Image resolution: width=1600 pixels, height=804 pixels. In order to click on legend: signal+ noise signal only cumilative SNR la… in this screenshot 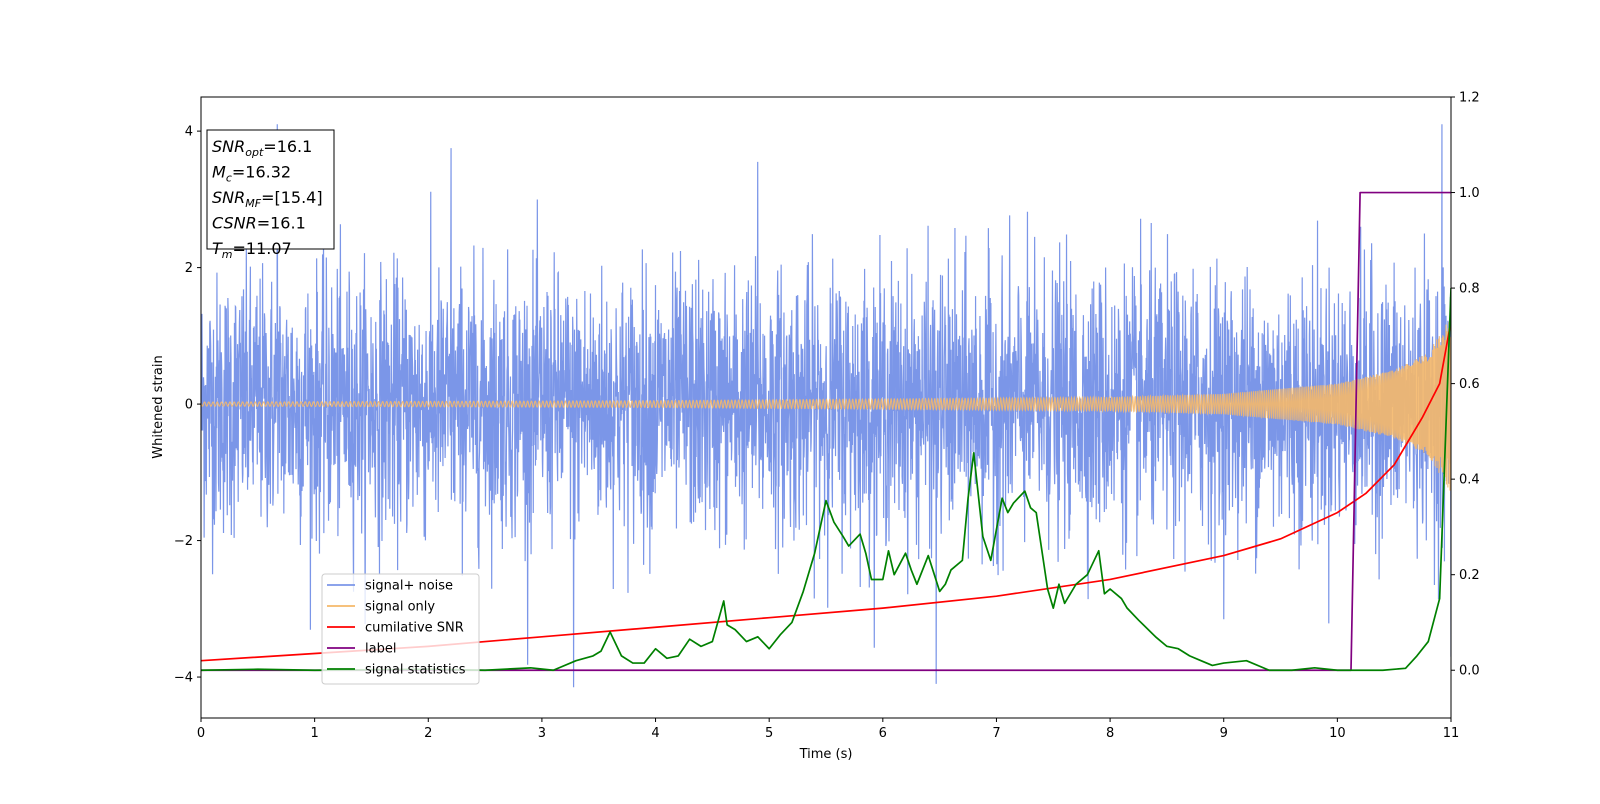, I will do `click(400, 629)`.